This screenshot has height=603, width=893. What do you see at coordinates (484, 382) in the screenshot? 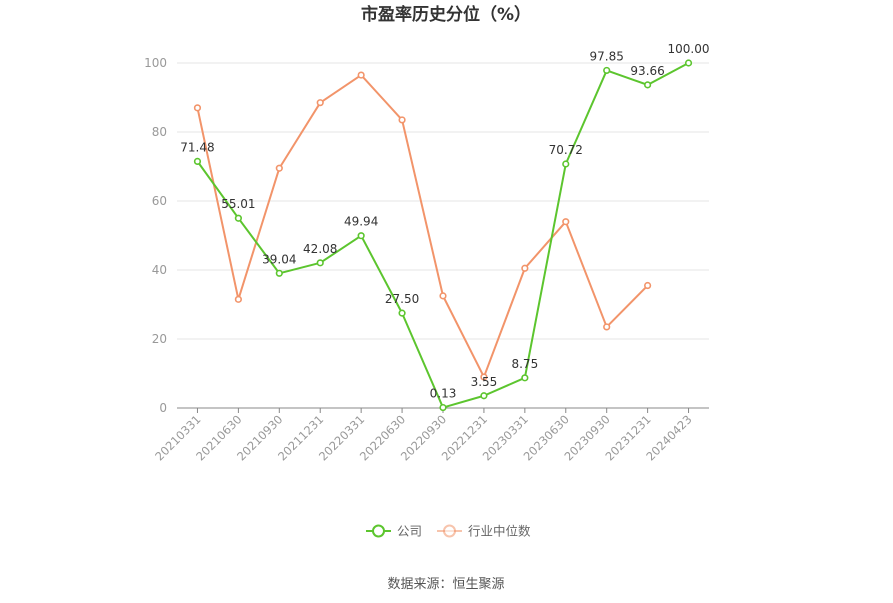
I see `data-label: 3.55` at bounding box center [484, 382].